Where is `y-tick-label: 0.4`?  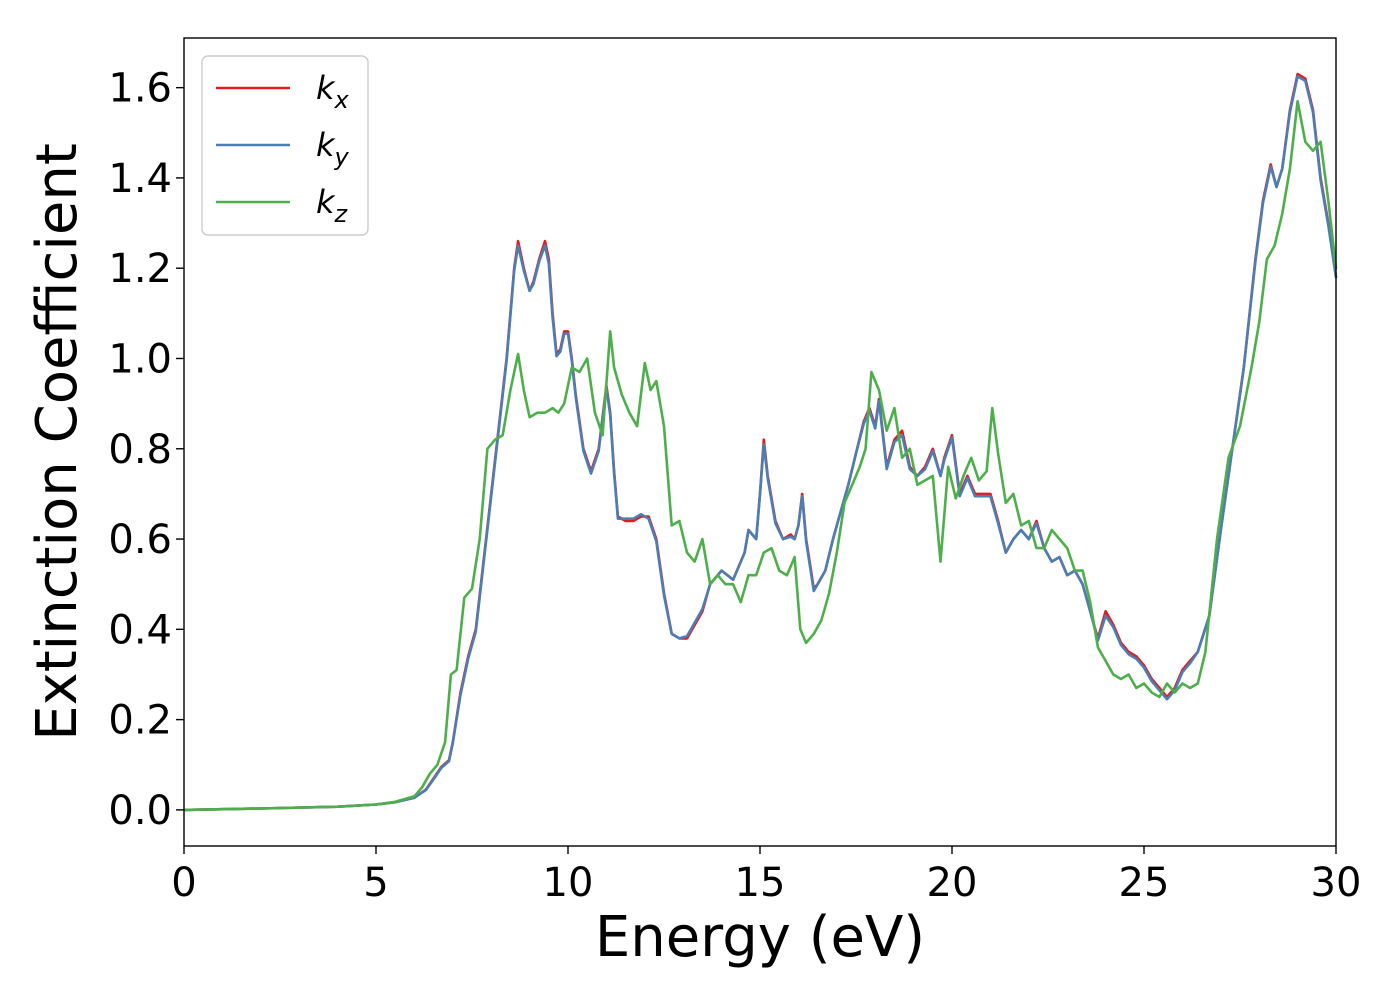 y-tick-label: 0.4 is located at coordinates (140, 630).